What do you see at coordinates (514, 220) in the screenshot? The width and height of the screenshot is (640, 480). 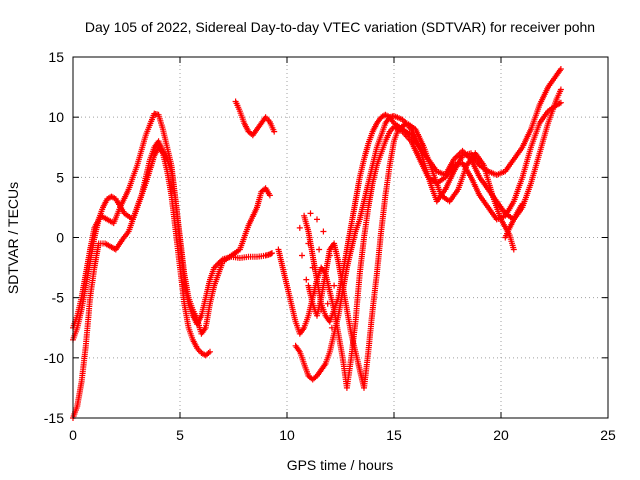 I see `series-track-i` at bounding box center [514, 220].